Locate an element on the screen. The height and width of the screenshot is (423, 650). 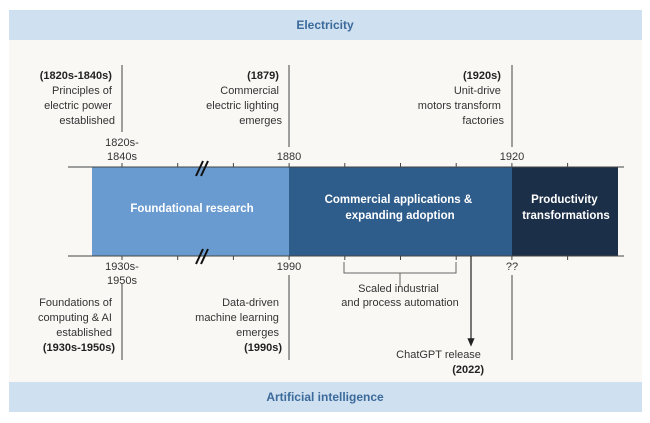
segment-commercial is located at coordinates (400, 211).